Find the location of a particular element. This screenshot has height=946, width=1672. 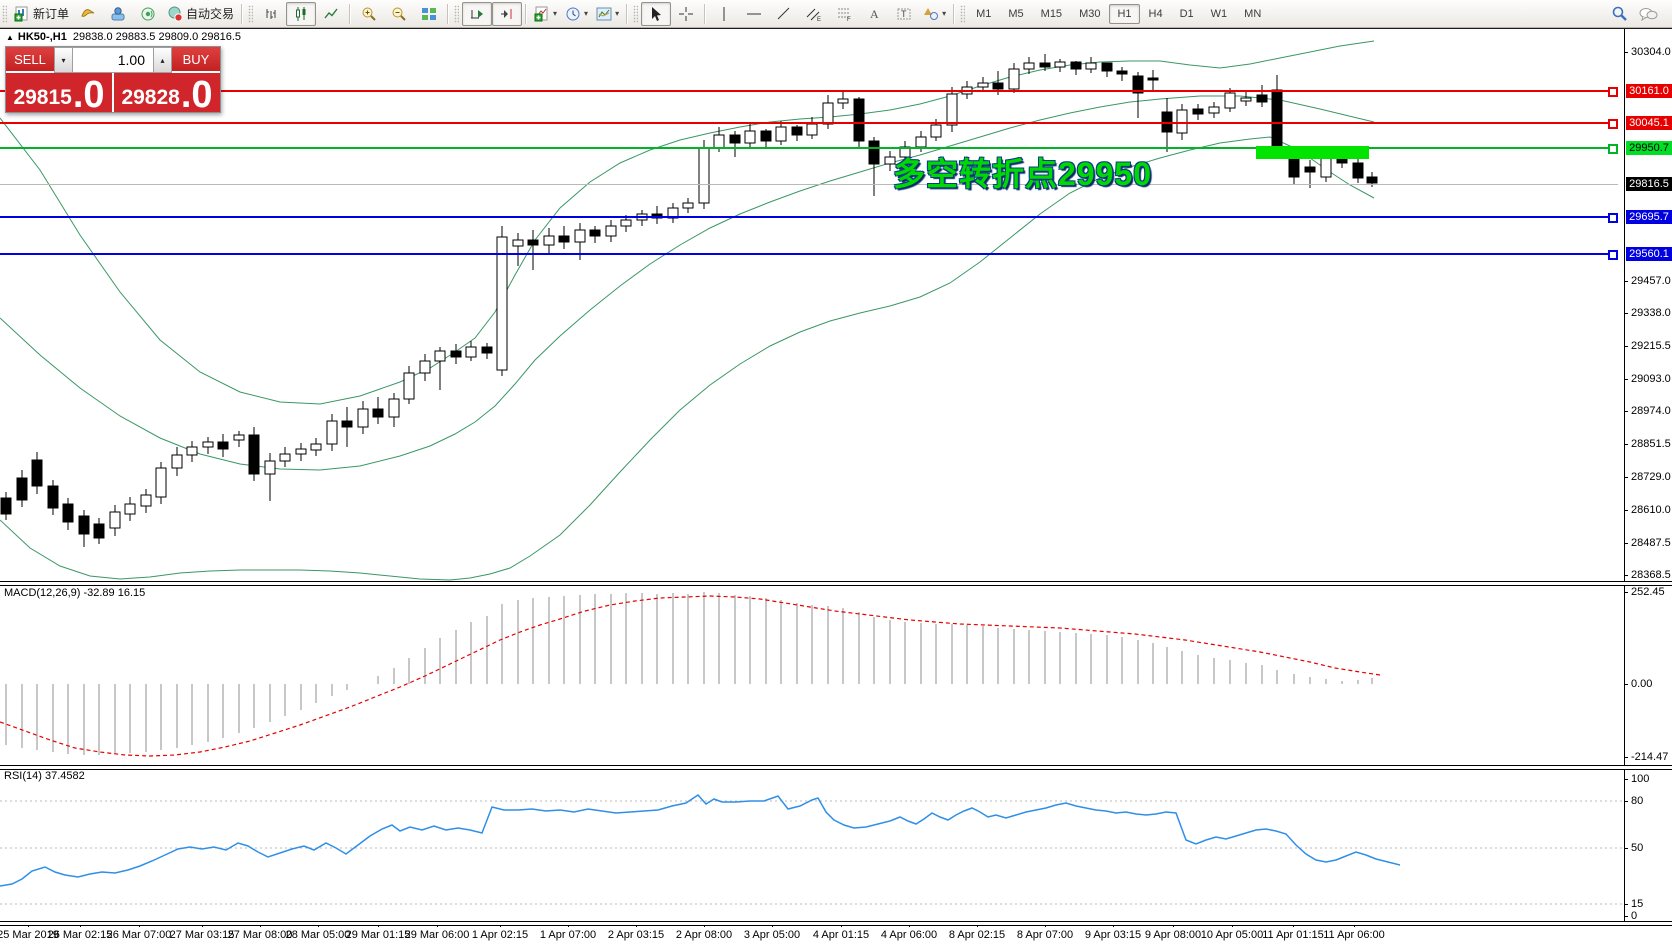

text-label-tool-button: T is located at coordinates (904, 14).